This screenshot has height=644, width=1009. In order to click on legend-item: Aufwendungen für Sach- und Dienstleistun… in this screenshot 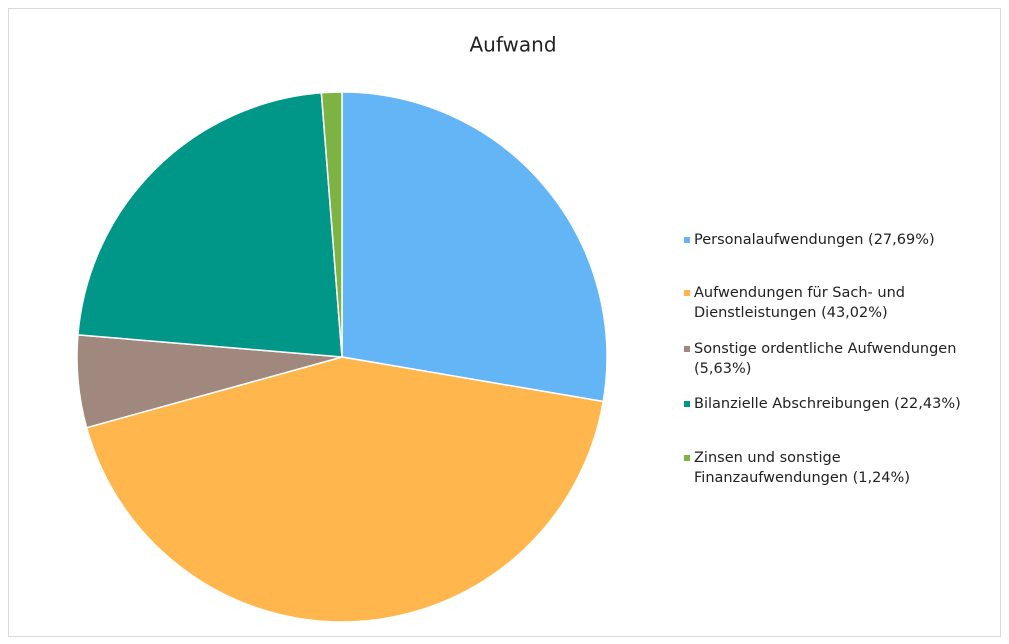, I will do `click(839, 303)`.